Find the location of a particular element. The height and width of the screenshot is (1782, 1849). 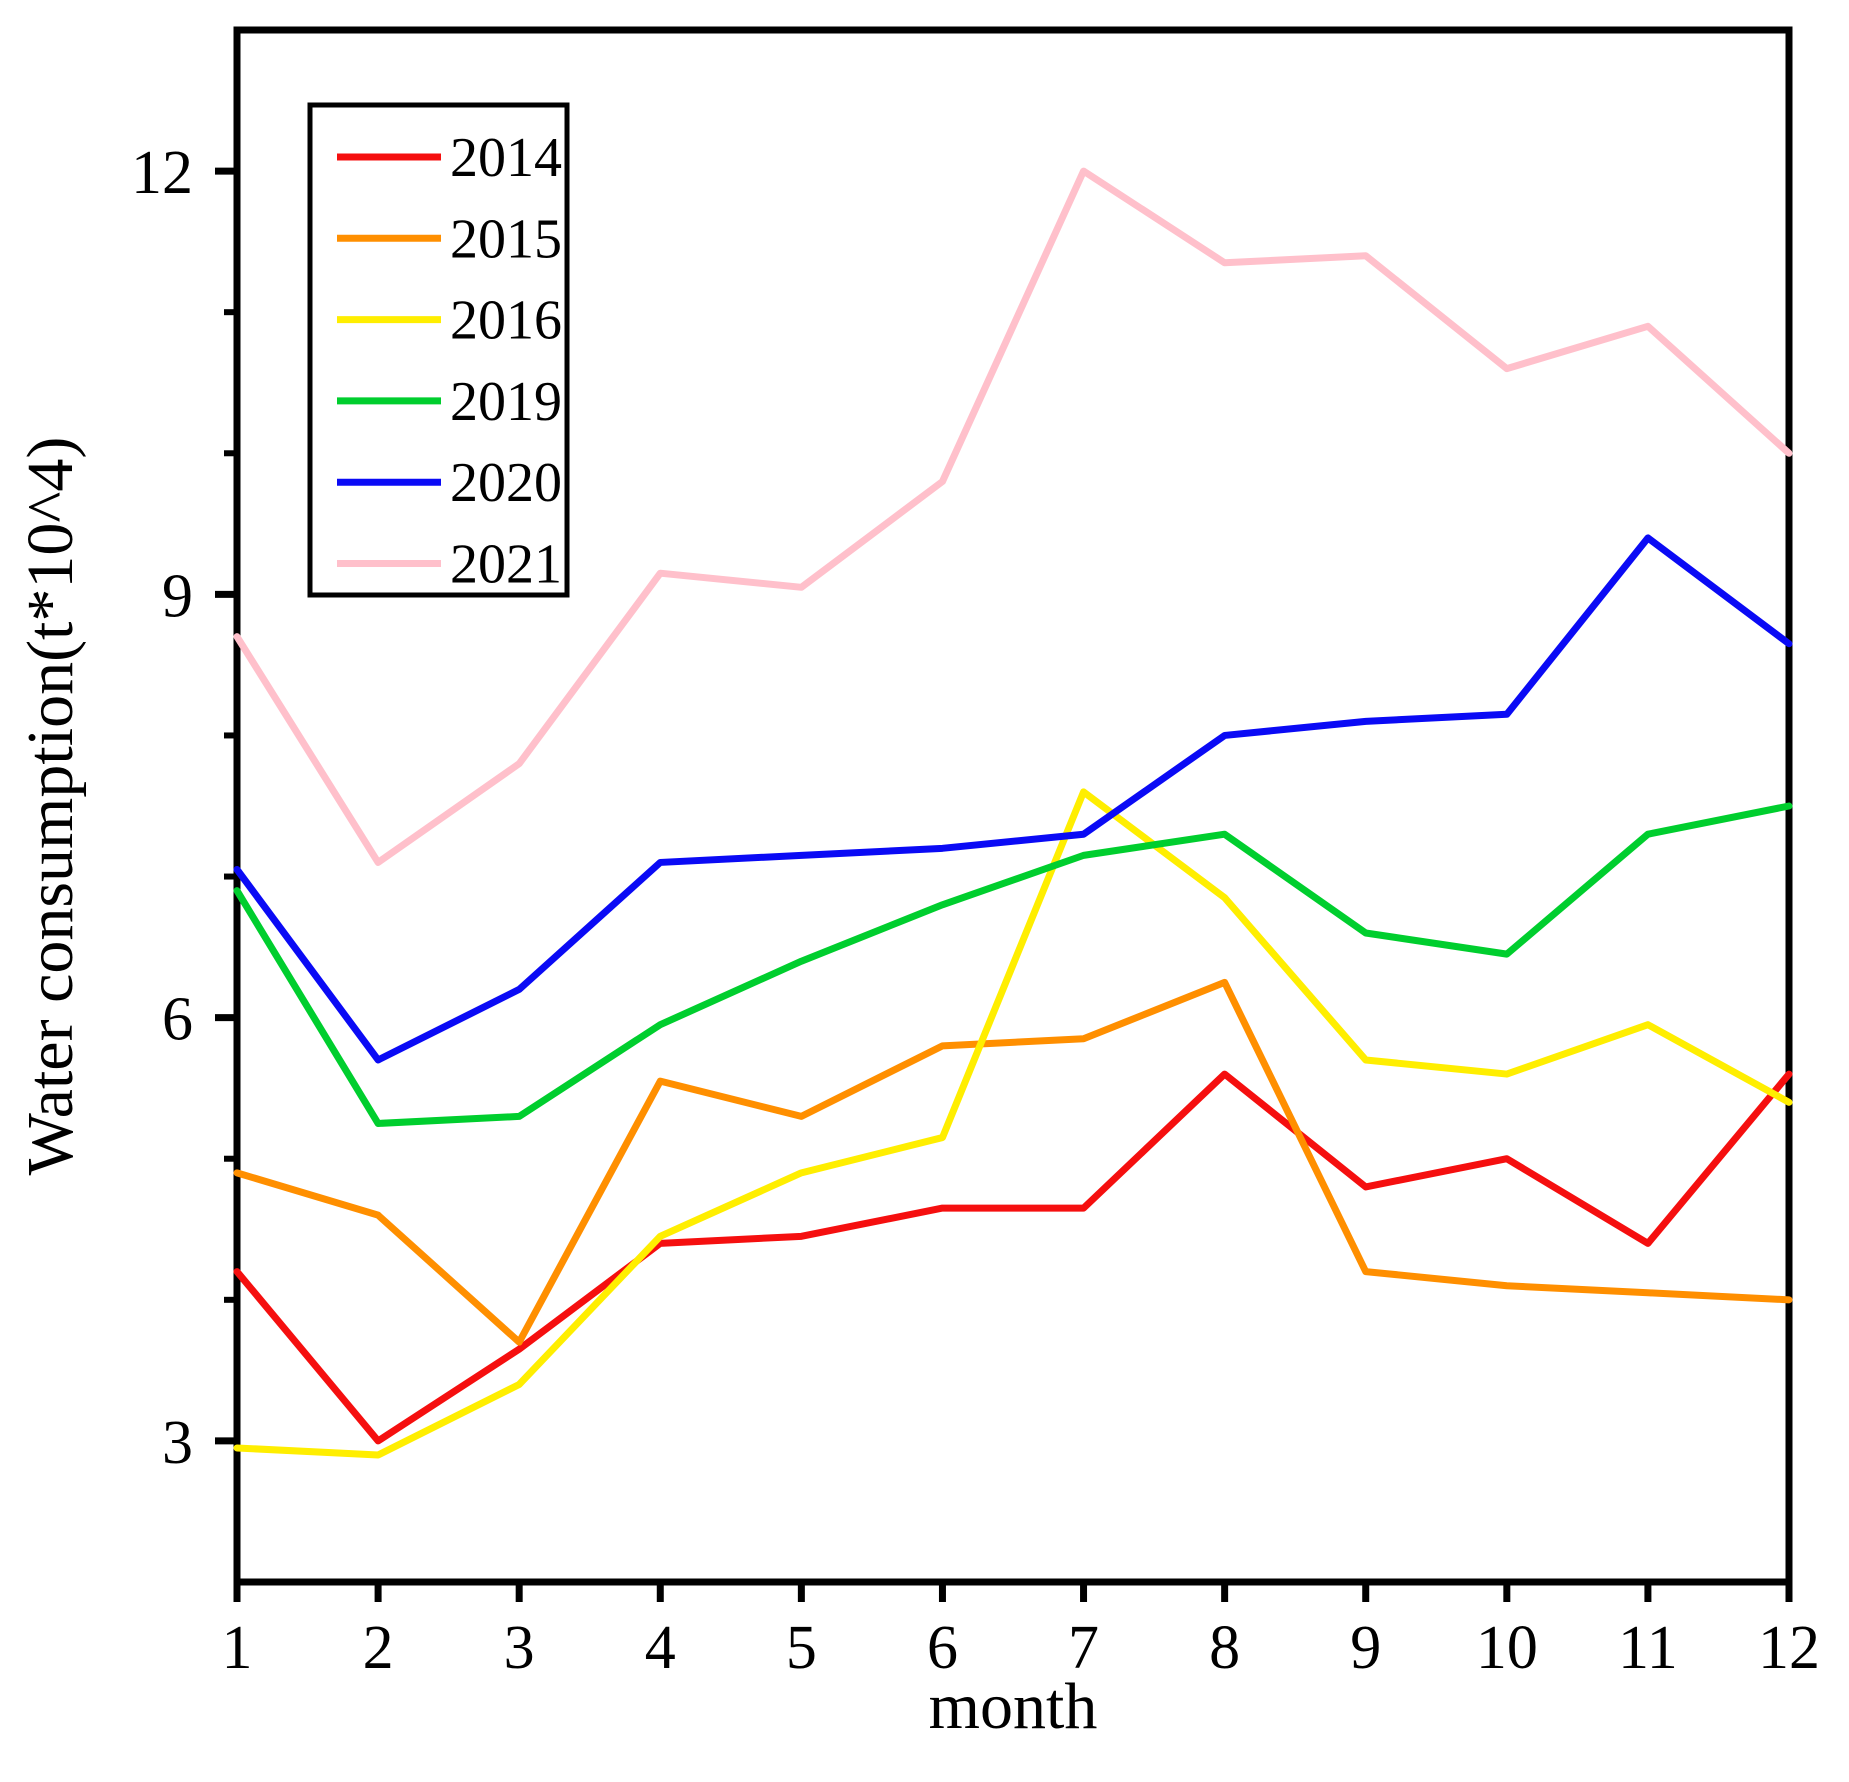

x-tick-label: 10 is located at coordinates (1507, 1648).